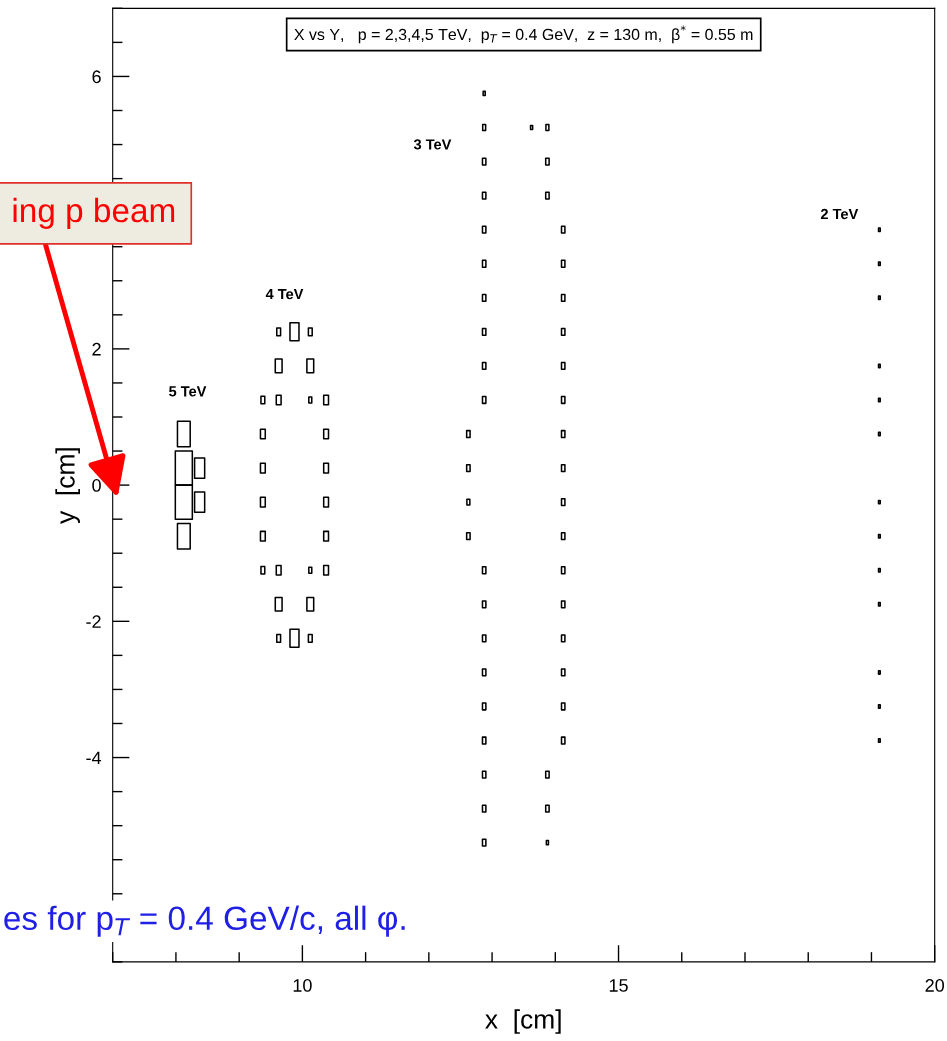 Image resolution: width=947 pixels, height=1041 pixels. I want to click on annotation: 2 TeV, so click(839, 214).